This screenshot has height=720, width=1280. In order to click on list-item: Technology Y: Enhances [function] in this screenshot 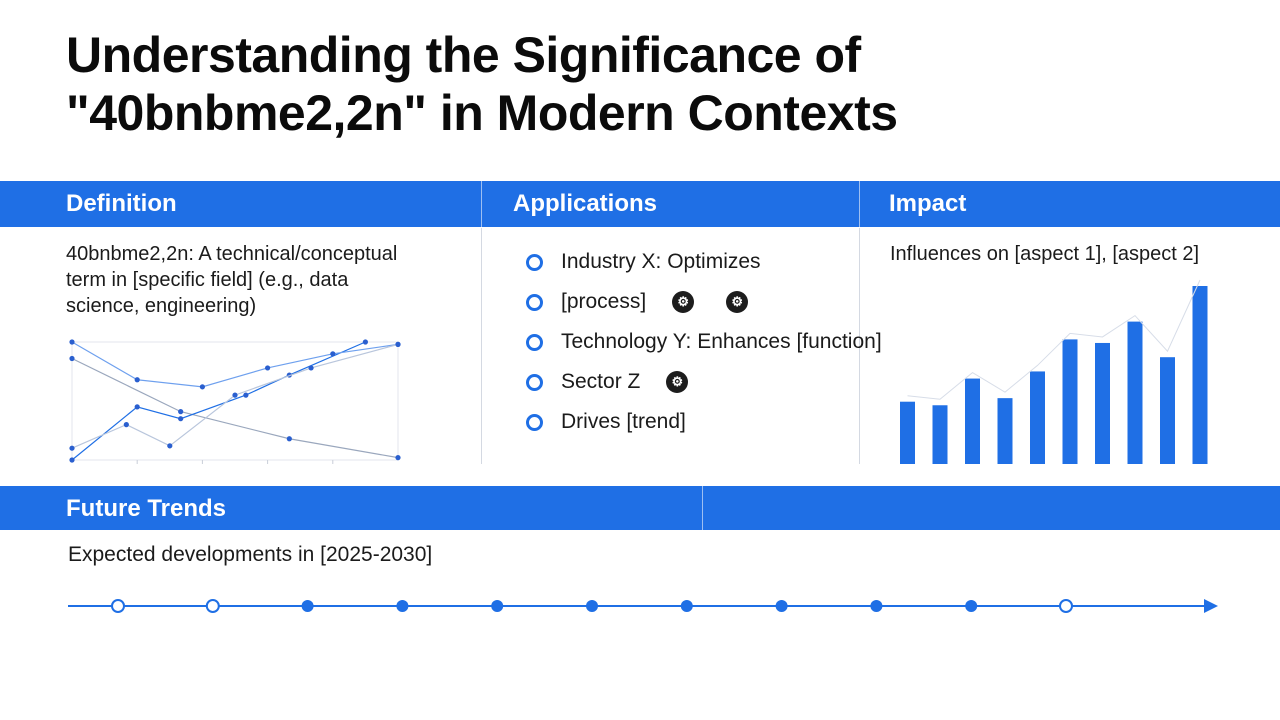, I will do `click(704, 342)`.